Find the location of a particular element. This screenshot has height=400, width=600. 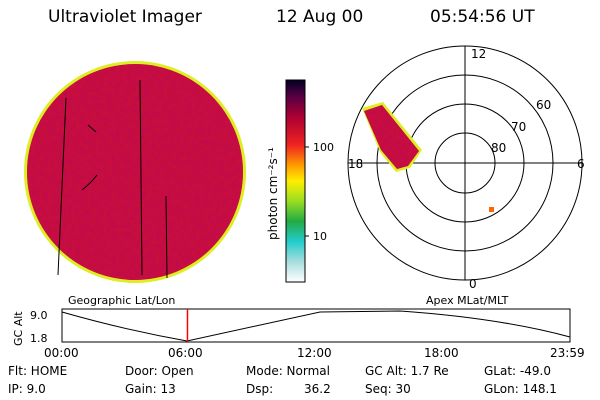

orbit-x-tick-1800: 18:00 is located at coordinates (441, 353).